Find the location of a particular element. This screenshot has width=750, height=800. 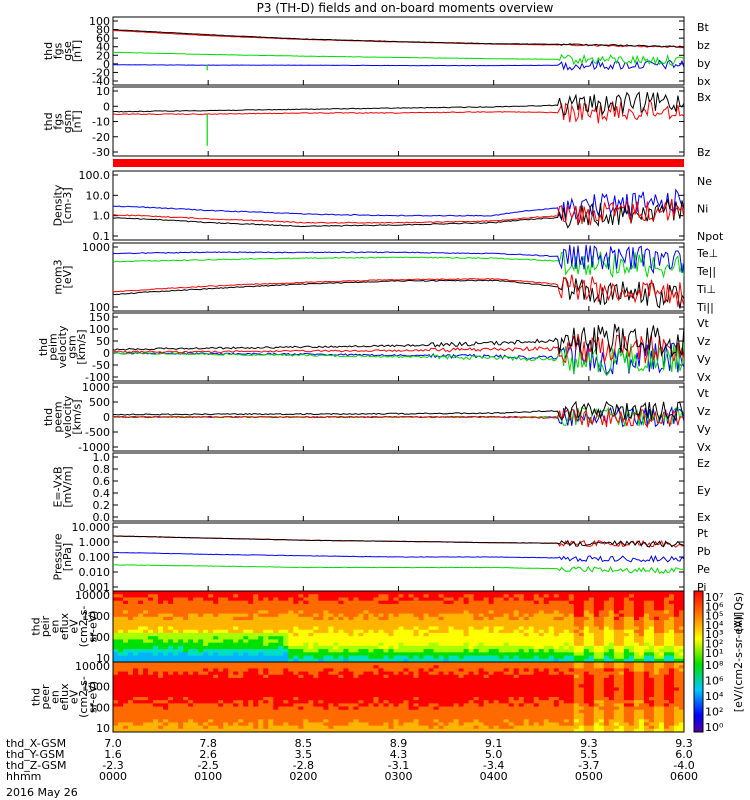

y-tick-label: 0.4 is located at coordinates (102, 493).